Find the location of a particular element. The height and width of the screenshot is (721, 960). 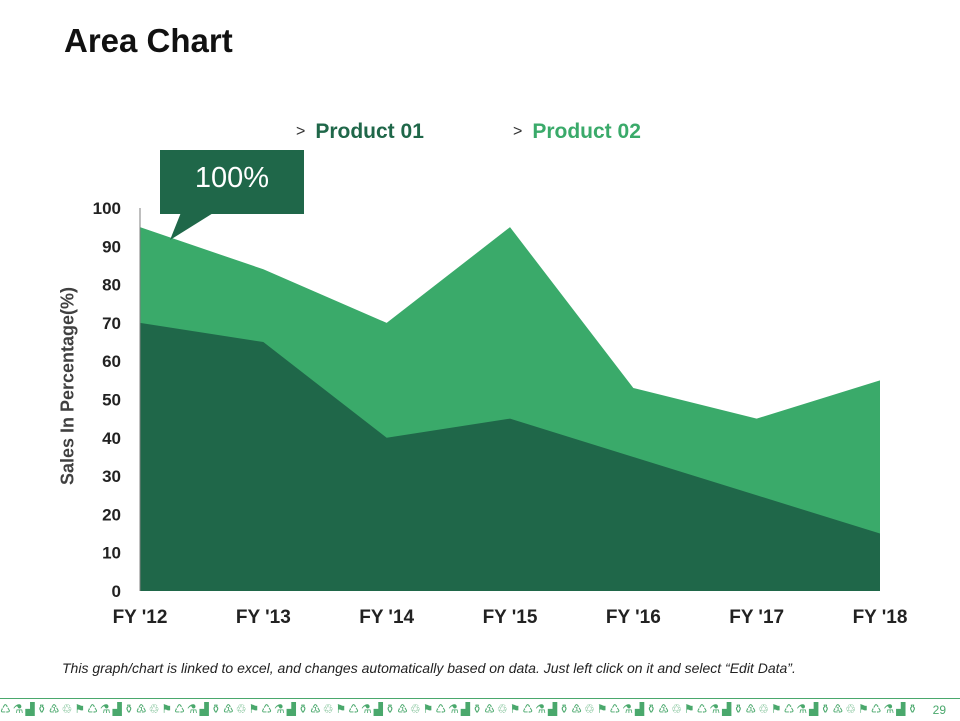

y-tick-label: 70 is located at coordinates (111, 323).